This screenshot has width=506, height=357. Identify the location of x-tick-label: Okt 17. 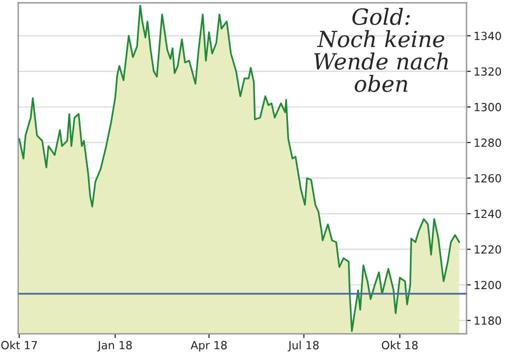
(19, 345).